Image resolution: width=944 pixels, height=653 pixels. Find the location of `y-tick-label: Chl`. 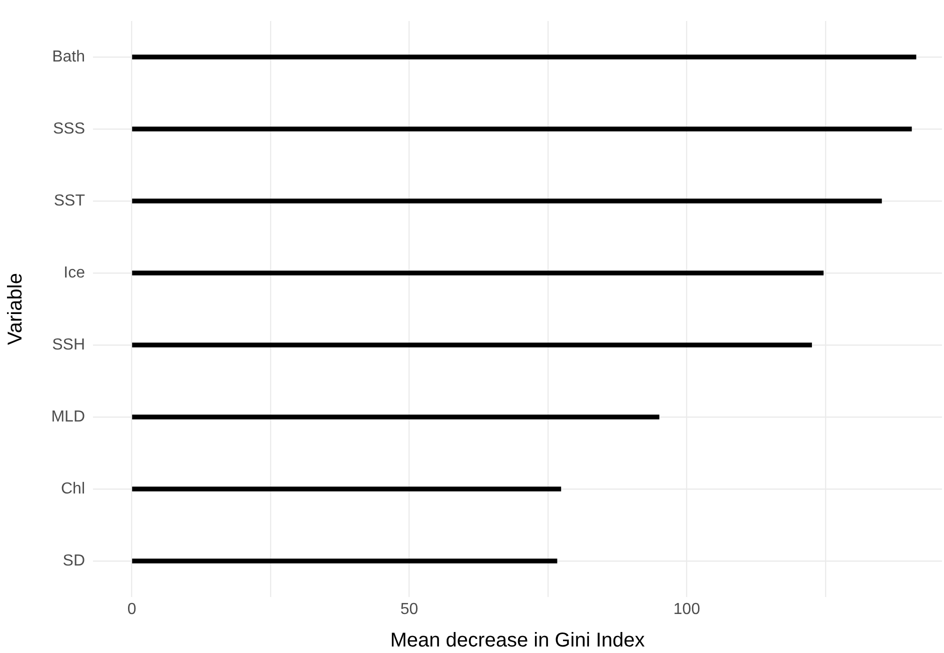

y-tick-label: Chl is located at coordinates (72, 489).